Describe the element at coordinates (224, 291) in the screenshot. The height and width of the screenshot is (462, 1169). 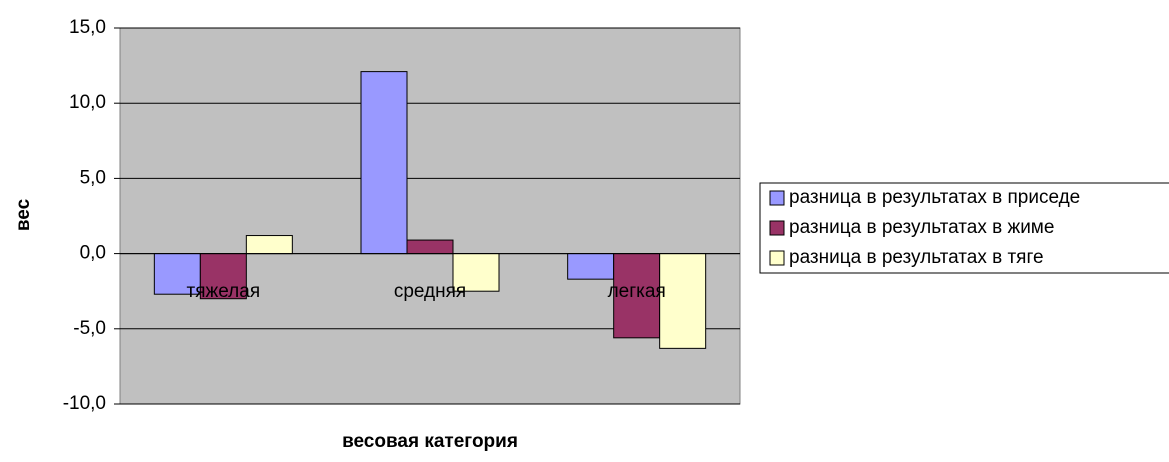
I see `x-tick-label: тяжелая` at that location.